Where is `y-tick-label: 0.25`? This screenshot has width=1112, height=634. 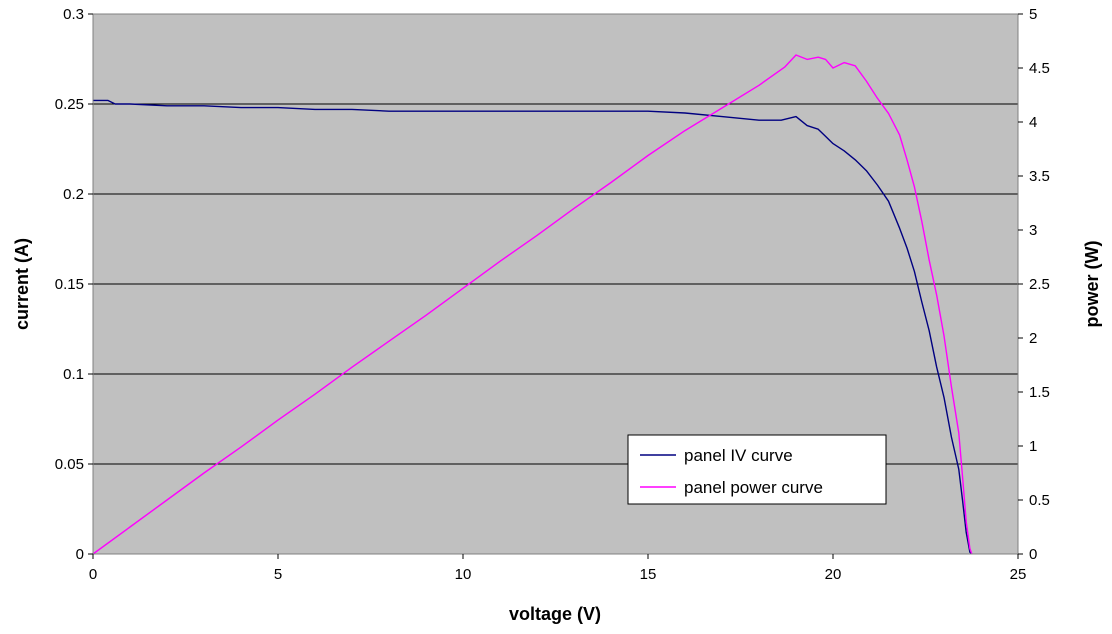 y-tick-label: 0.25 is located at coordinates (69, 104).